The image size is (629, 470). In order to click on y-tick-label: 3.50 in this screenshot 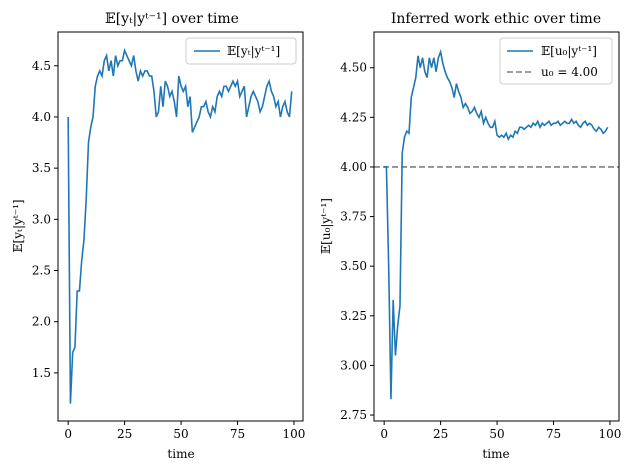, I will do `click(353, 266)`.